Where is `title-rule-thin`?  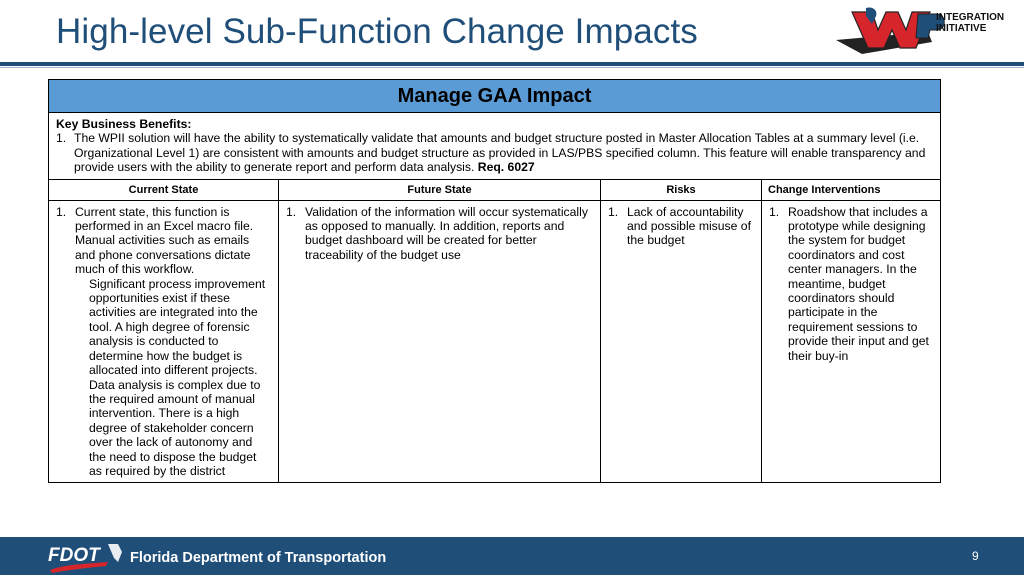
title-rule-thin is located at coordinates (512, 67).